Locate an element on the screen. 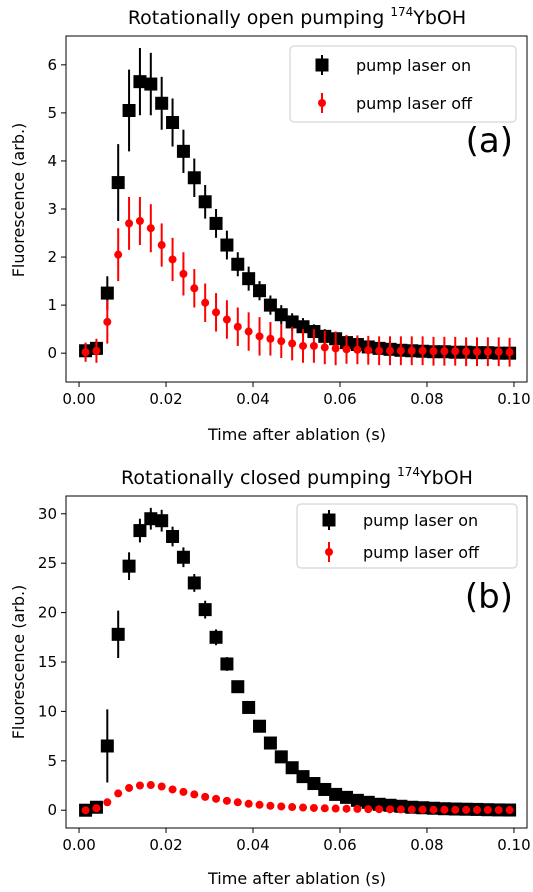 The width and height of the screenshot is (533, 892). chart-title: Rotationally closed pumping 174YbOH is located at coordinates (297, 477).